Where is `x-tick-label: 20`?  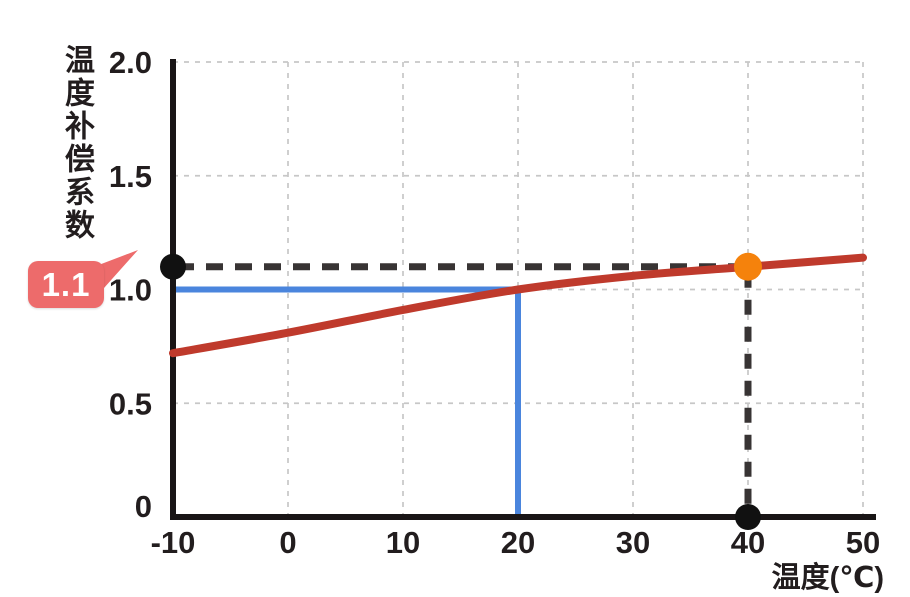
x-tick-label: 20 is located at coordinates (518, 542).